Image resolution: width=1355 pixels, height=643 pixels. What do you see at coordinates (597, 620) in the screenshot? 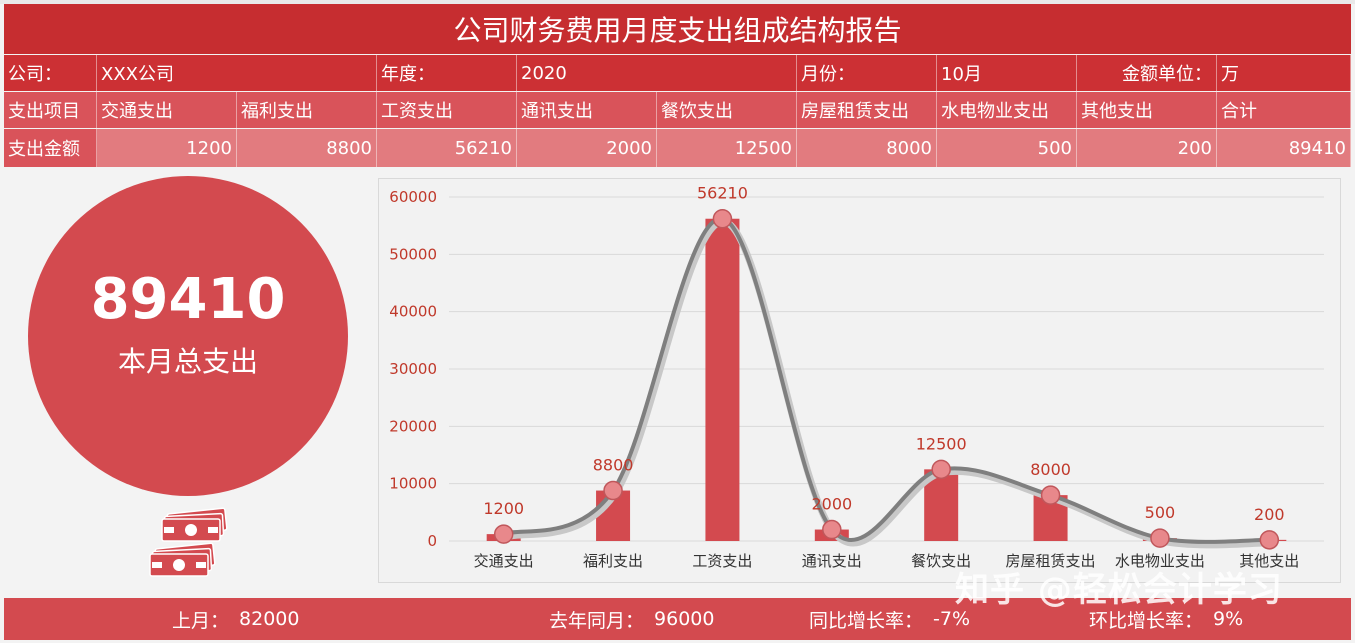
I see `last-year-label: 去年同月：` at bounding box center [597, 620].